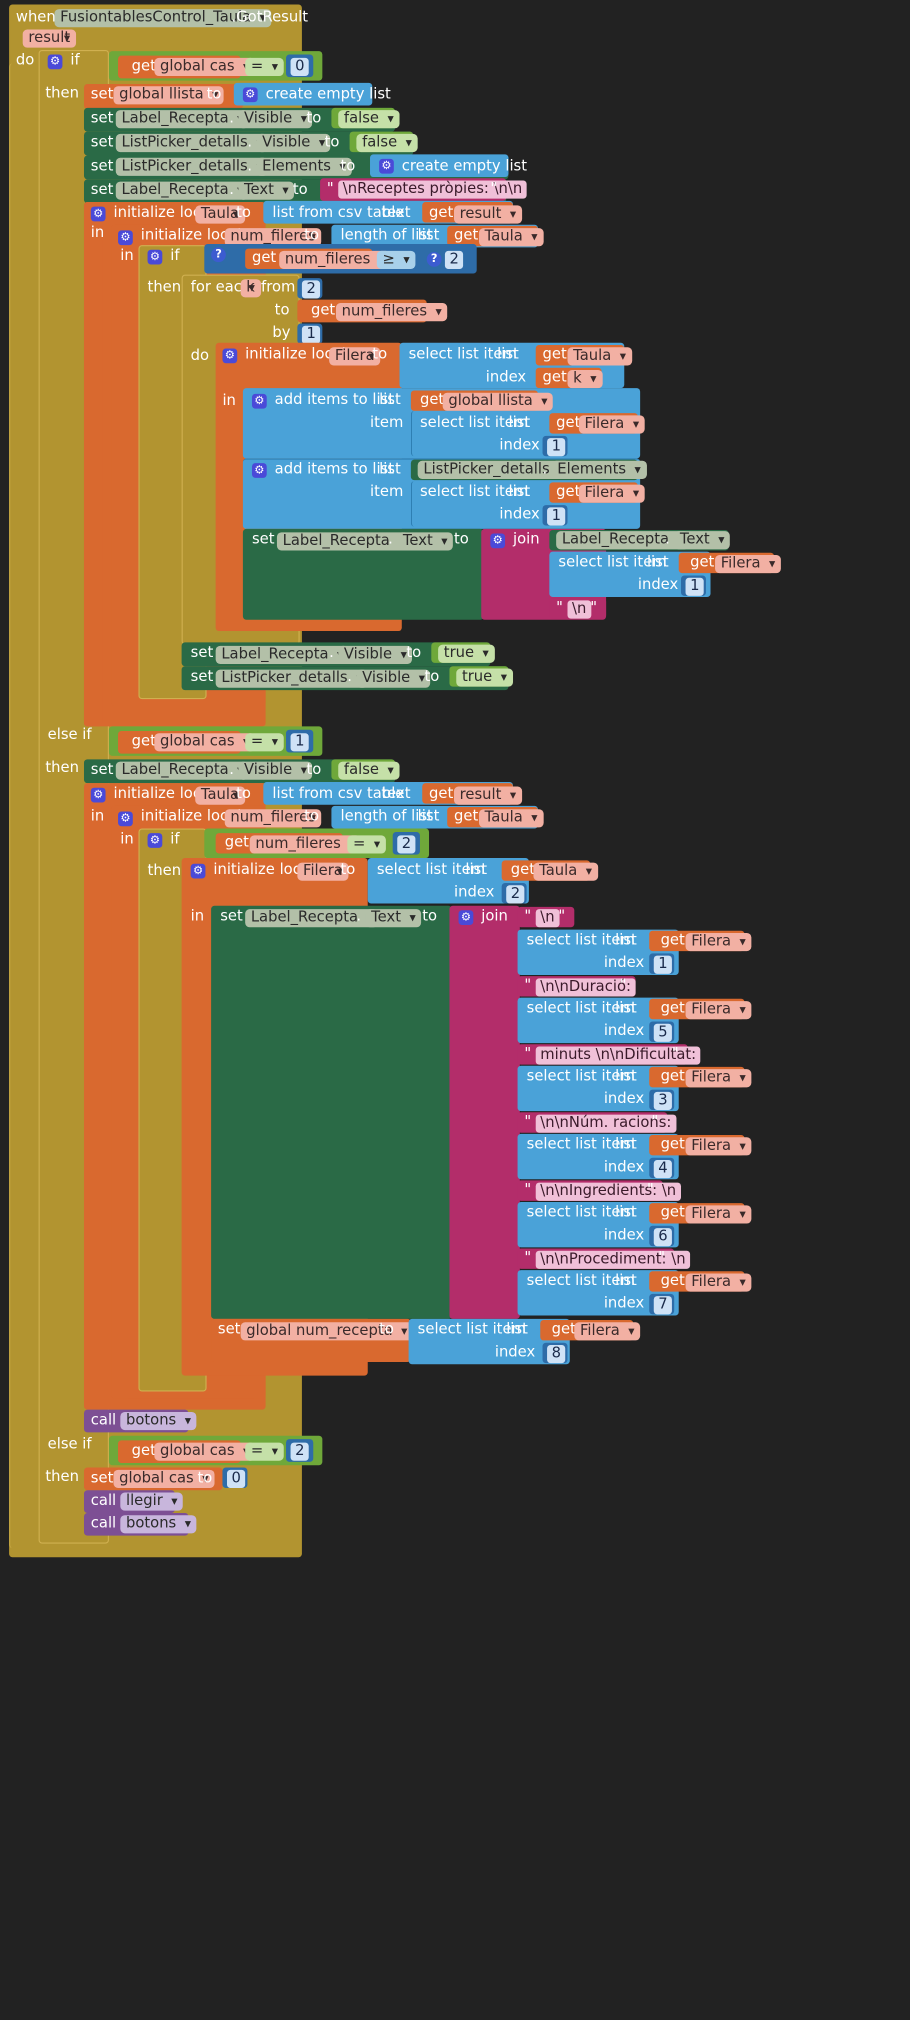 This screenshot has width=910, height=2020. Describe the element at coordinates (25, 61) in the screenshot. I see `do-label: do` at that location.